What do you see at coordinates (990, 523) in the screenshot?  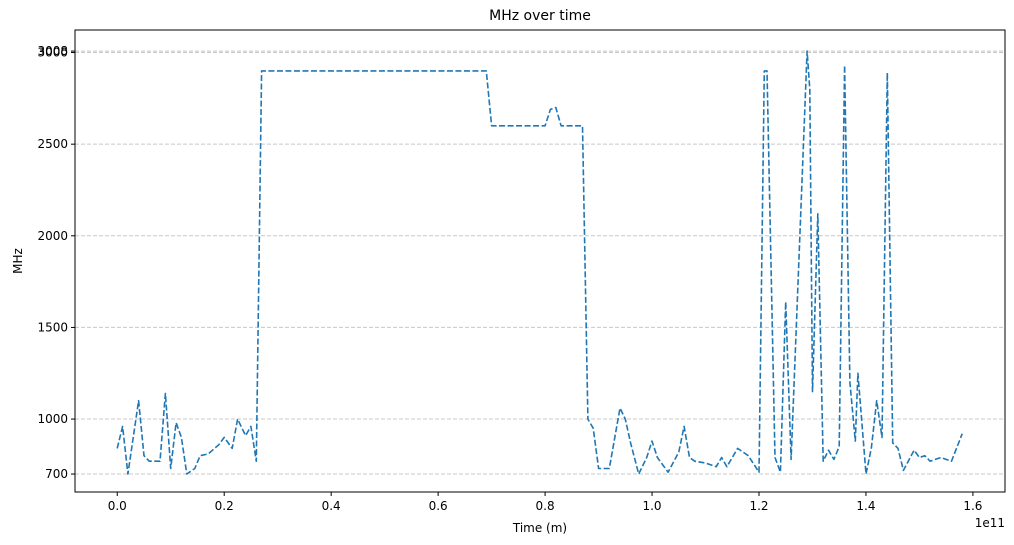 I see `x-axis-offset-label: 1e11` at bounding box center [990, 523].